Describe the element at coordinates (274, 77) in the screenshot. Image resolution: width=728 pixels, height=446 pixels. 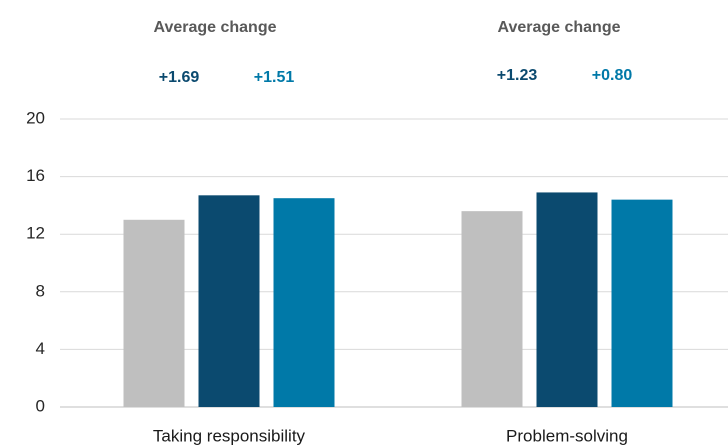
I see `annotation-label: +1.51` at that location.